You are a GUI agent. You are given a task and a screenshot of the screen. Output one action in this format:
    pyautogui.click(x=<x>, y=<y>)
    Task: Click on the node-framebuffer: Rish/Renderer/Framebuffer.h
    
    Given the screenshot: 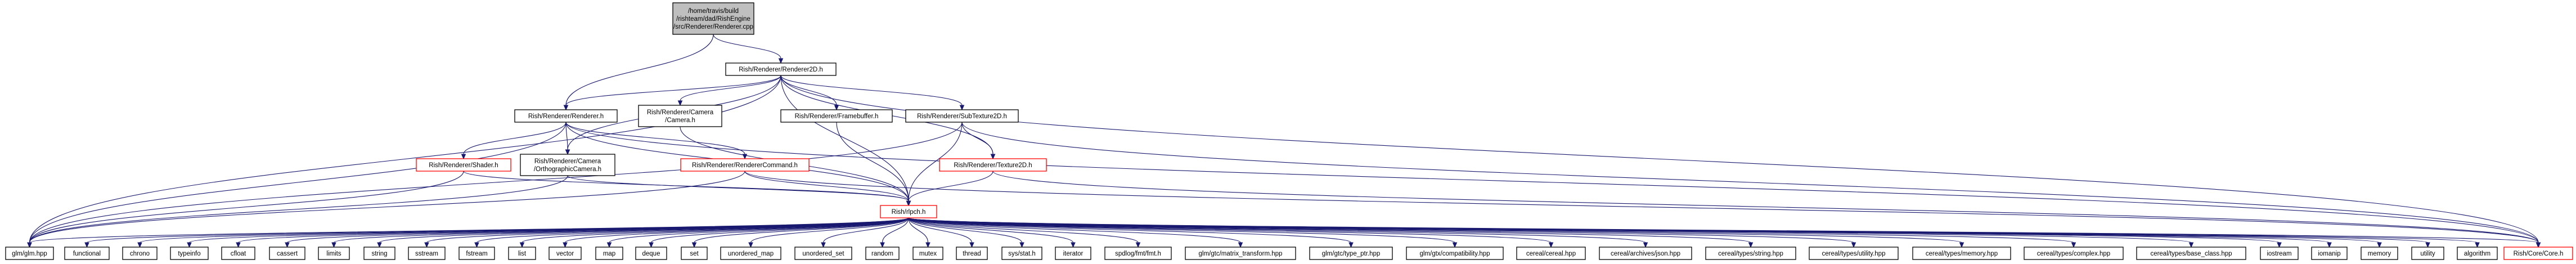 What is the action you would take?
    pyautogui.click(x=836, y=116)
    